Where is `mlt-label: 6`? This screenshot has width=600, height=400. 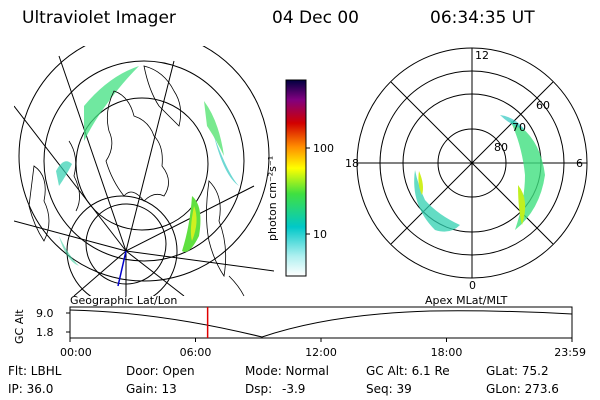 mlt-label: 6 is located at coordinates (579, 163).